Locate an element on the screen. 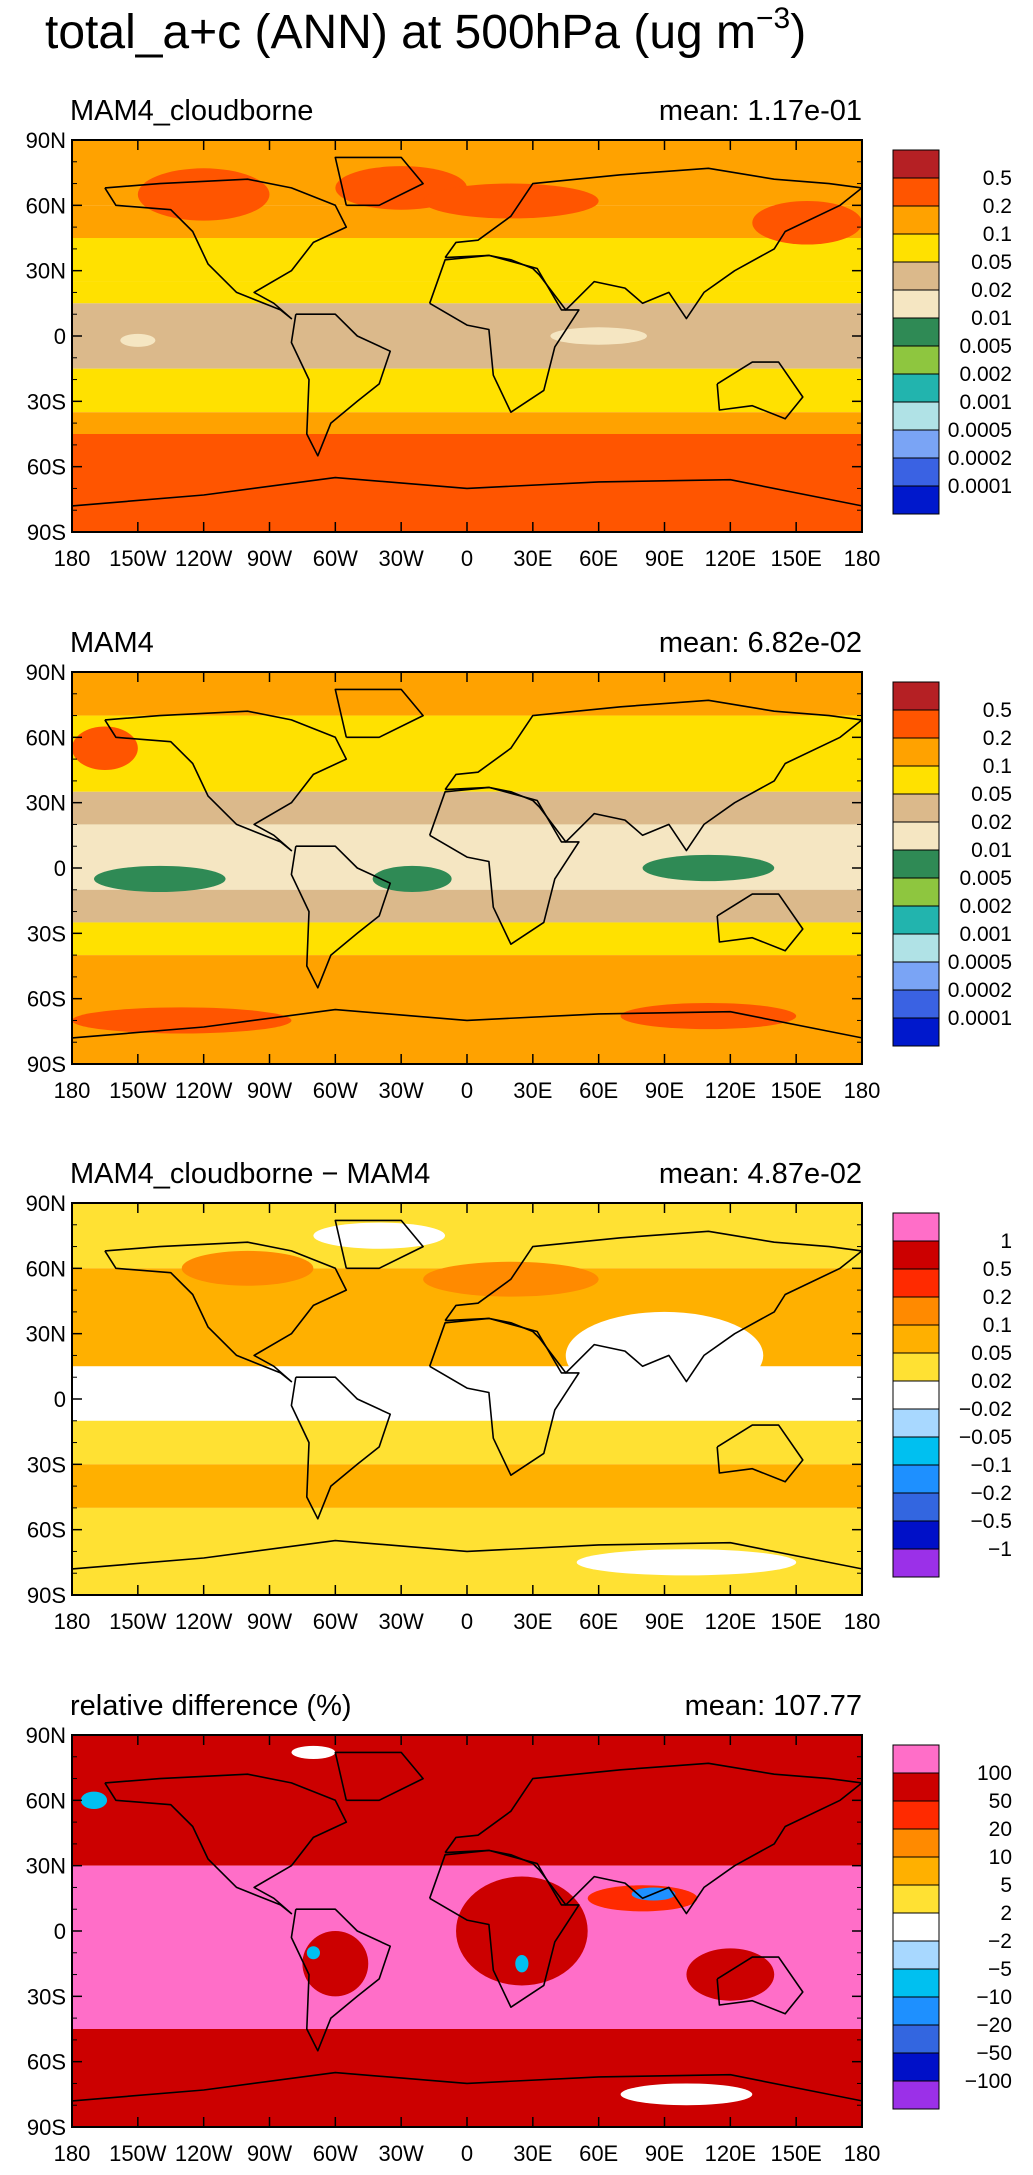  colorbar-label: −0.2 is located at coordinates (991, 1493).